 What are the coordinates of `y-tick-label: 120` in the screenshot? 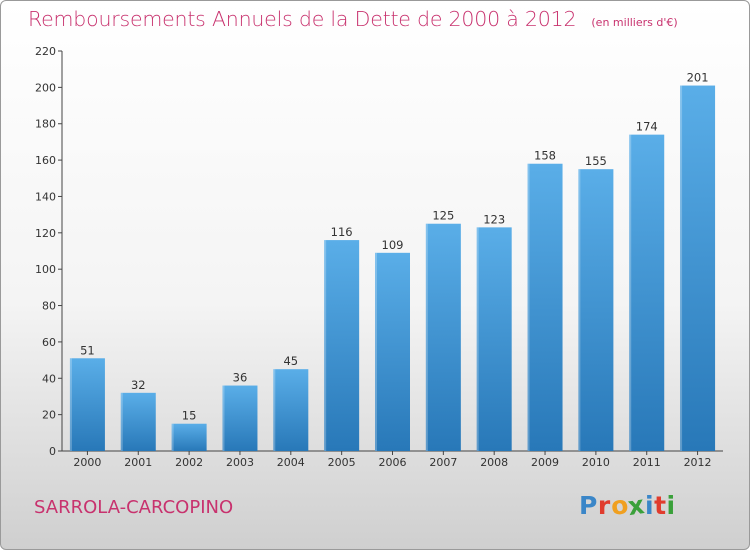 It's located at (45, 233).